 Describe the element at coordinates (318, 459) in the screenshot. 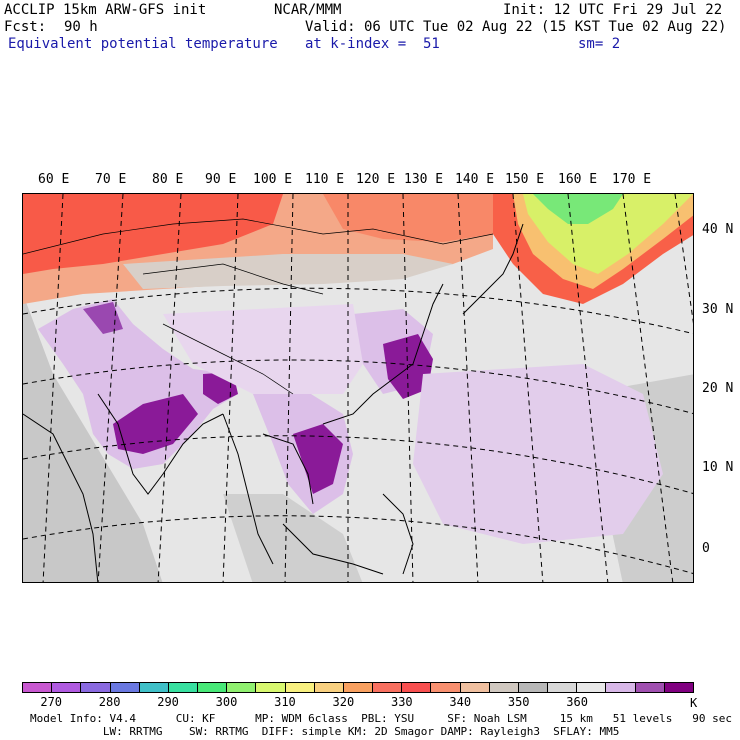

I see `south-china-sea-dark-purple` at that location.